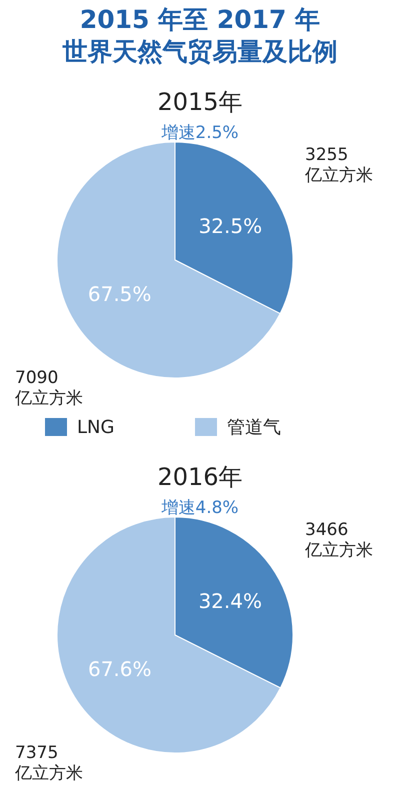 Image resolution: width=400 pixels, height=792 pixels. What do you see at coordinates (120, 669) in the screenshot?
I see `data-label: 67.6%` at bounding box center [120, 669].